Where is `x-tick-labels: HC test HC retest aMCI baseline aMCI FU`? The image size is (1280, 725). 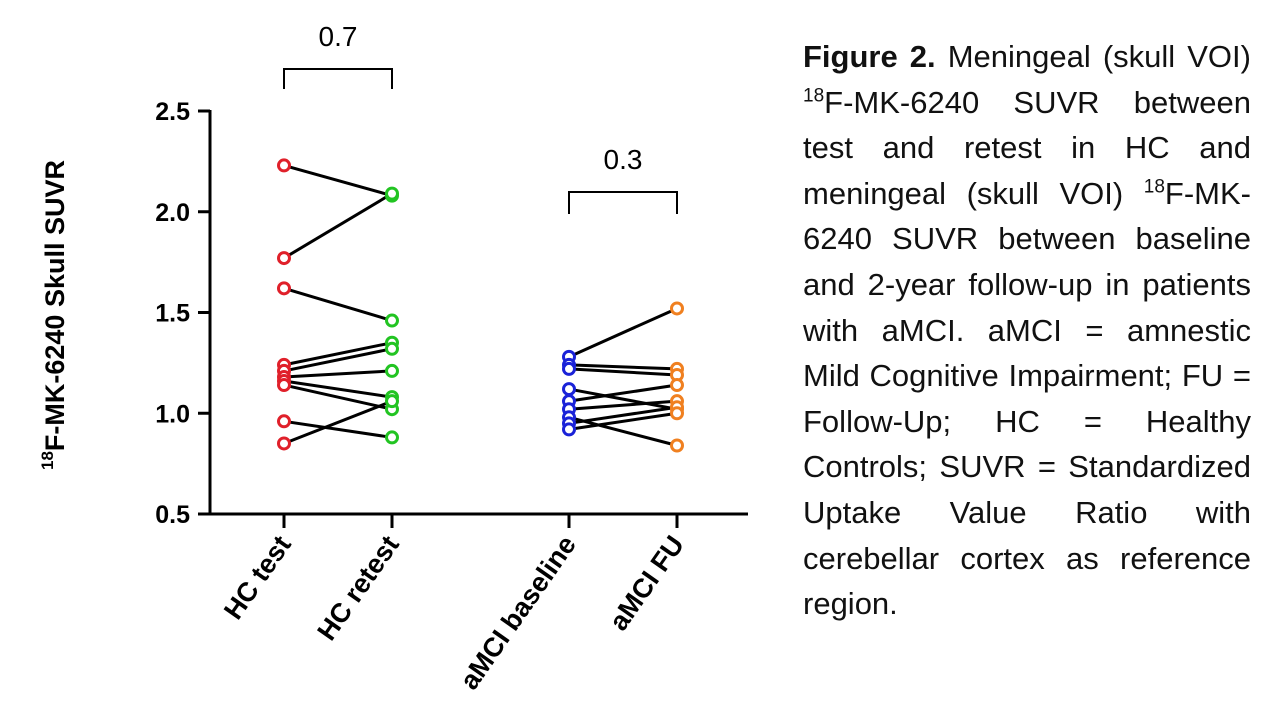
x-tick-labels: HC test HC retest aMCI baseline aMCI FU is located at coordinates (454, 612).